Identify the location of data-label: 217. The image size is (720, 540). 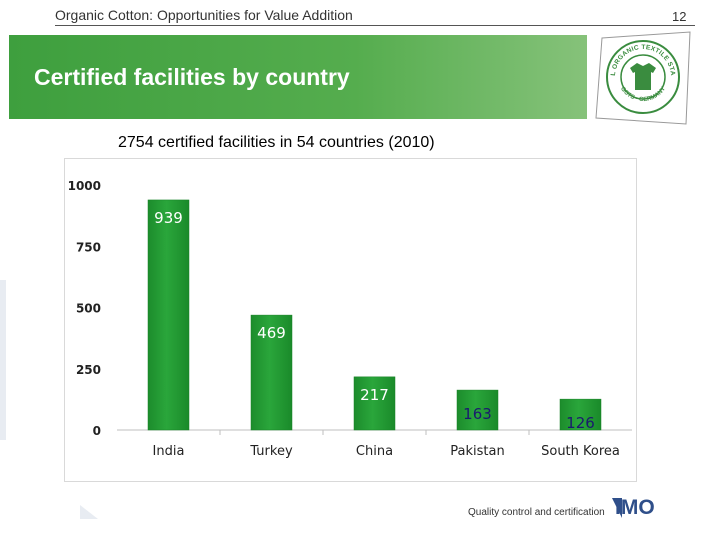
(374, 395).